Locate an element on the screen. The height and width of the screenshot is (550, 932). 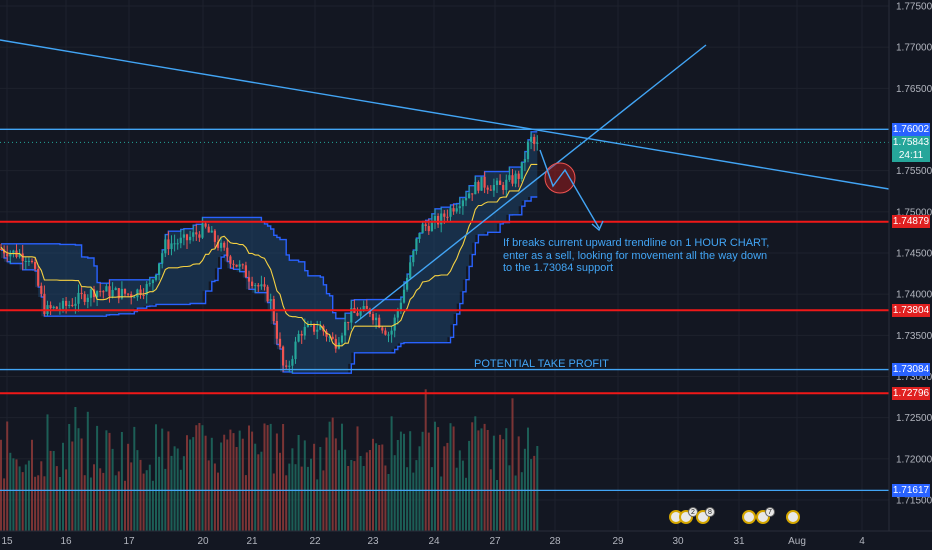
time-axis-tick: 4 is located at coordinates (862, 541).